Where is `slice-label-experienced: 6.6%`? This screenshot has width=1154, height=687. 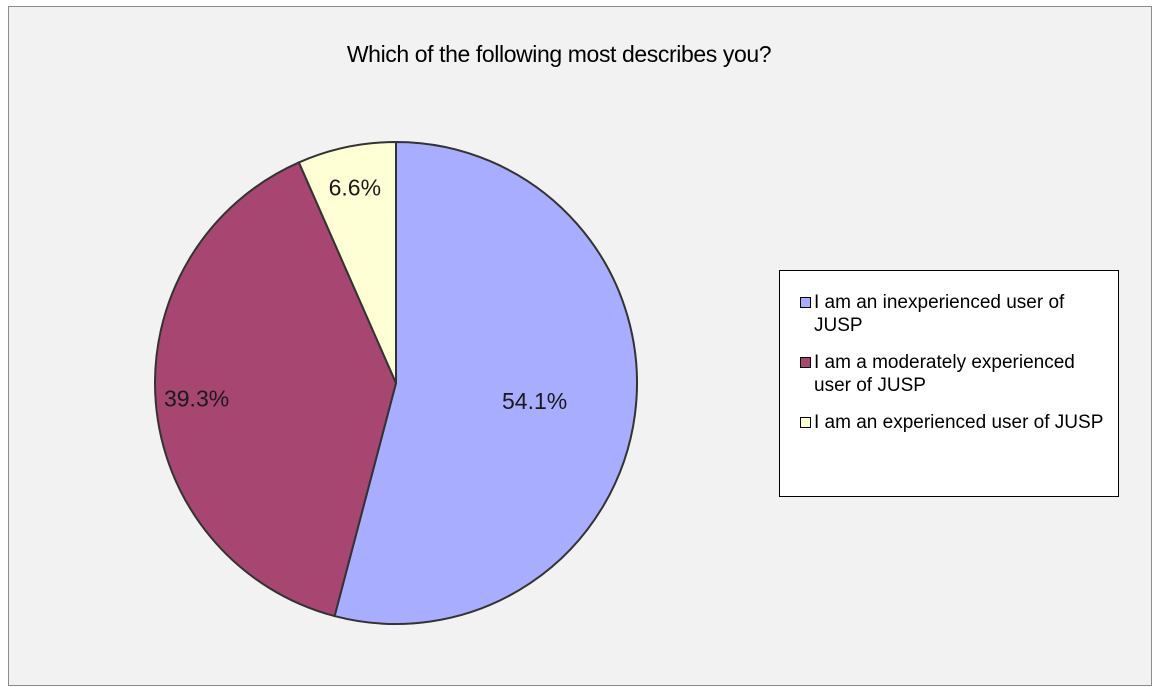 slice-label-experienced: 6.6% is located at coordinates (355, 187).